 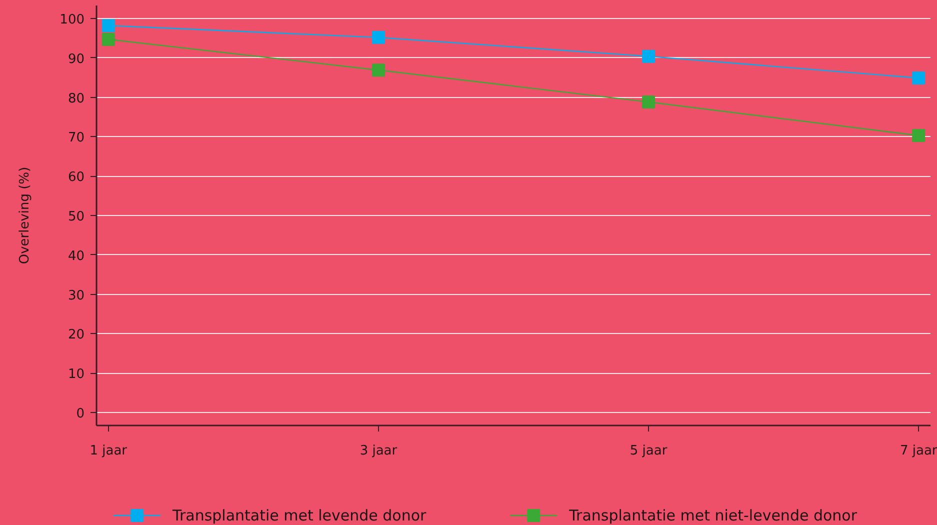 What do you see at coordinates (76, 335) in the screenshot?
I see `y-tick-label: 20` at bounding box center [76, 335].